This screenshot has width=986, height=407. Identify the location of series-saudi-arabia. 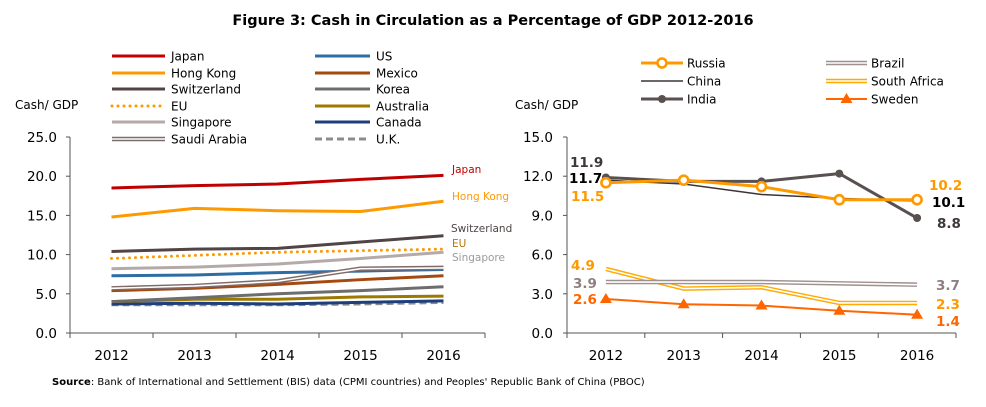
(277, 278).